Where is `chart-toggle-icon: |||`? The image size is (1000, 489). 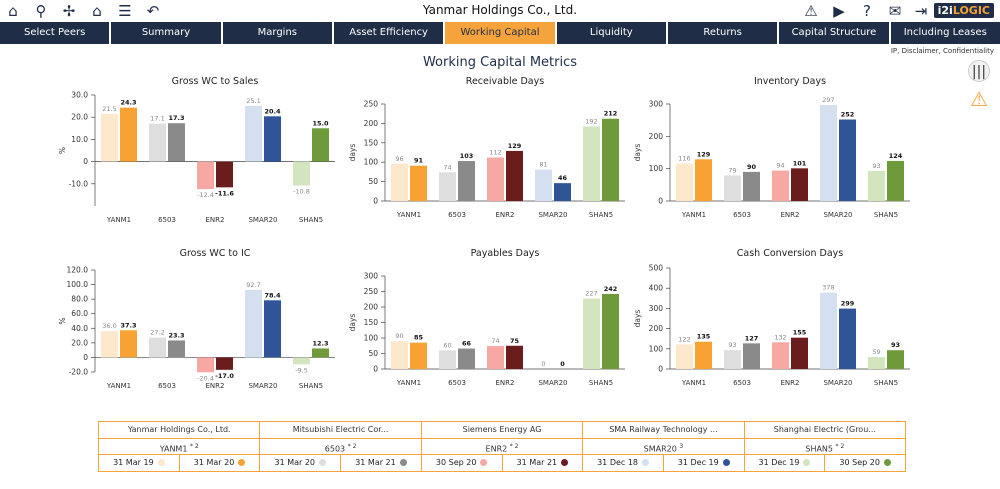 chart-toggle-icon: ||| is located at coordinates (979, 71).